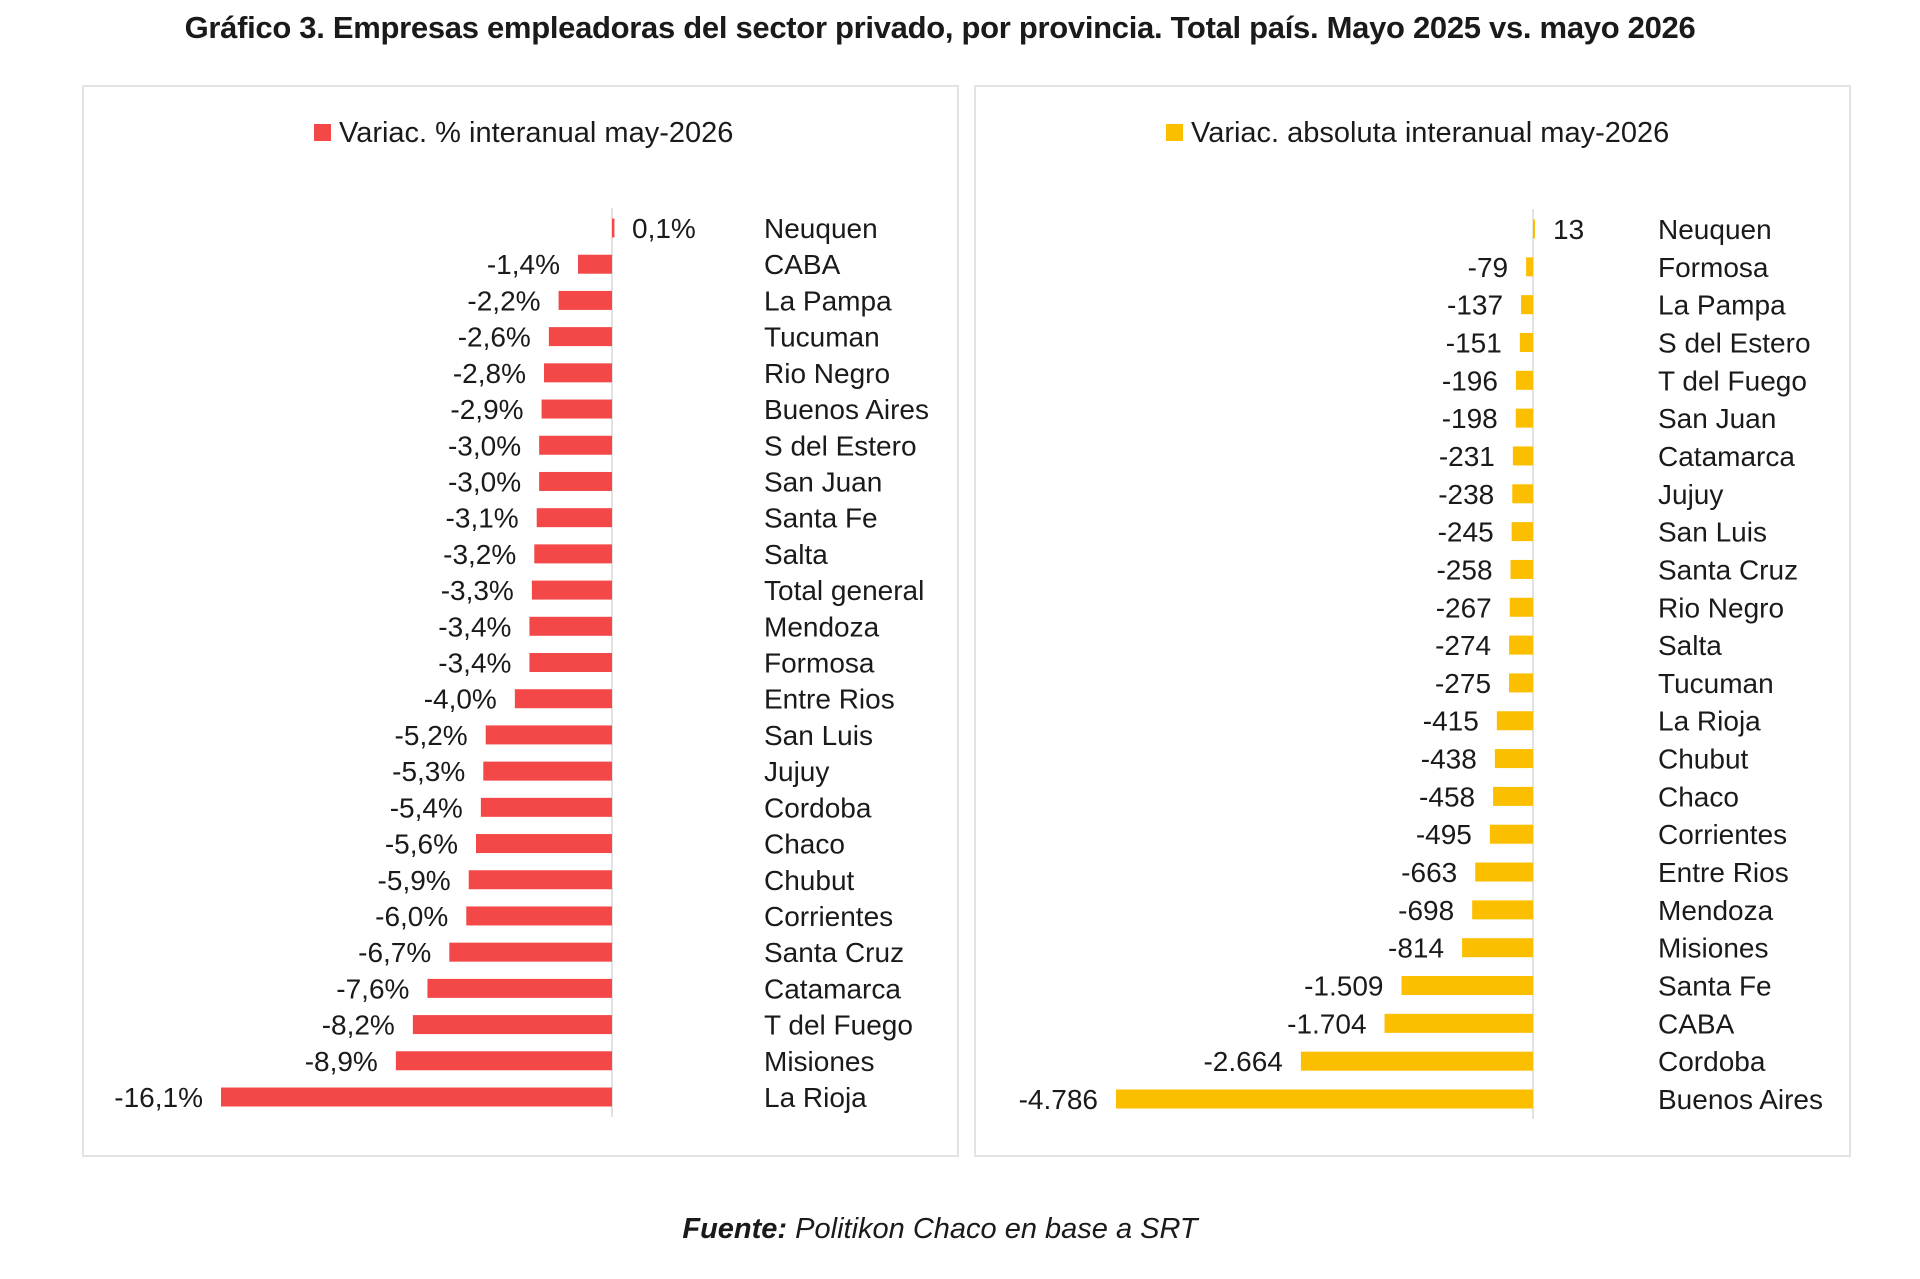 The image size is (1920, 1279). Describe the element at coordinates (1521, 607) in the screenshot. I see `bar-rio-negro` at that location.